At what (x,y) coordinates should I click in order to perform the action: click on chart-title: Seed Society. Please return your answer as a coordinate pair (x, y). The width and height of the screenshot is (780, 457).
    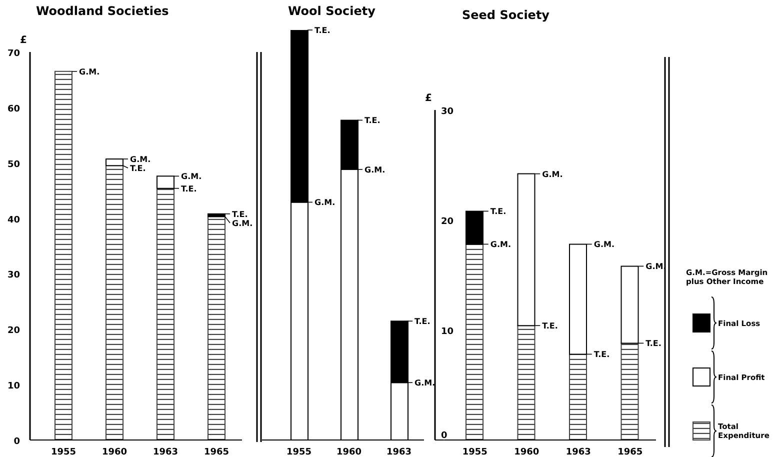
    Looking at the image, I should click on (506, 15).